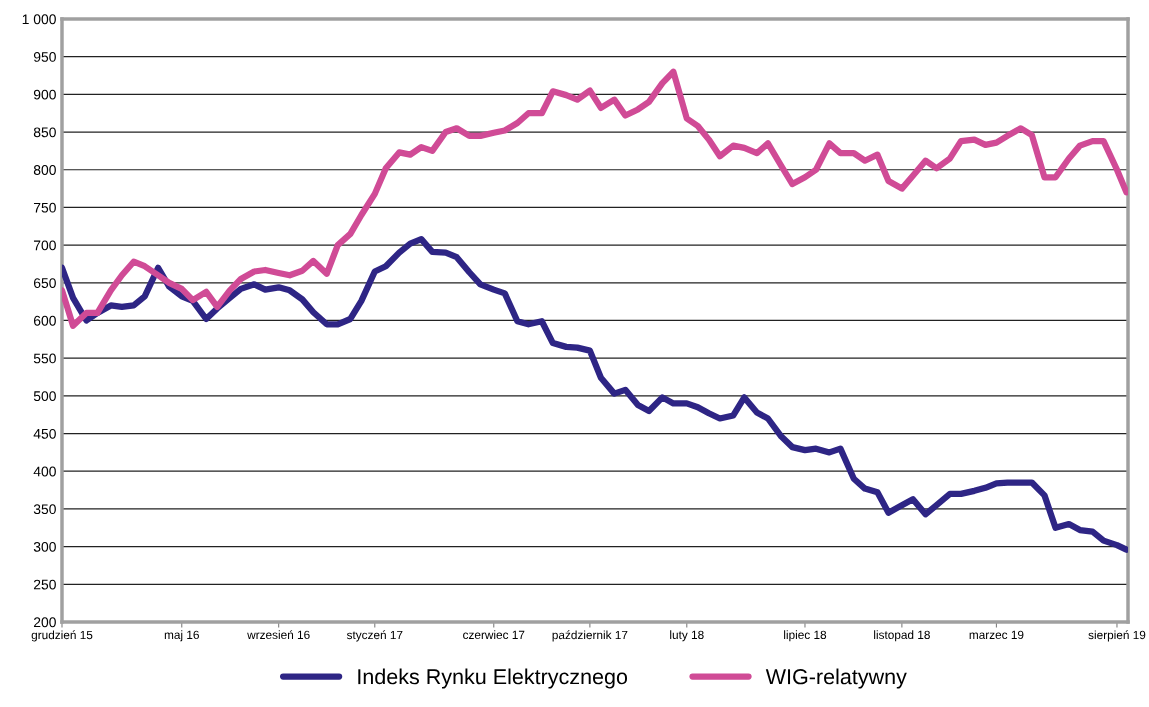  I want to click on y-tick-label: 500, so click(44, 396).